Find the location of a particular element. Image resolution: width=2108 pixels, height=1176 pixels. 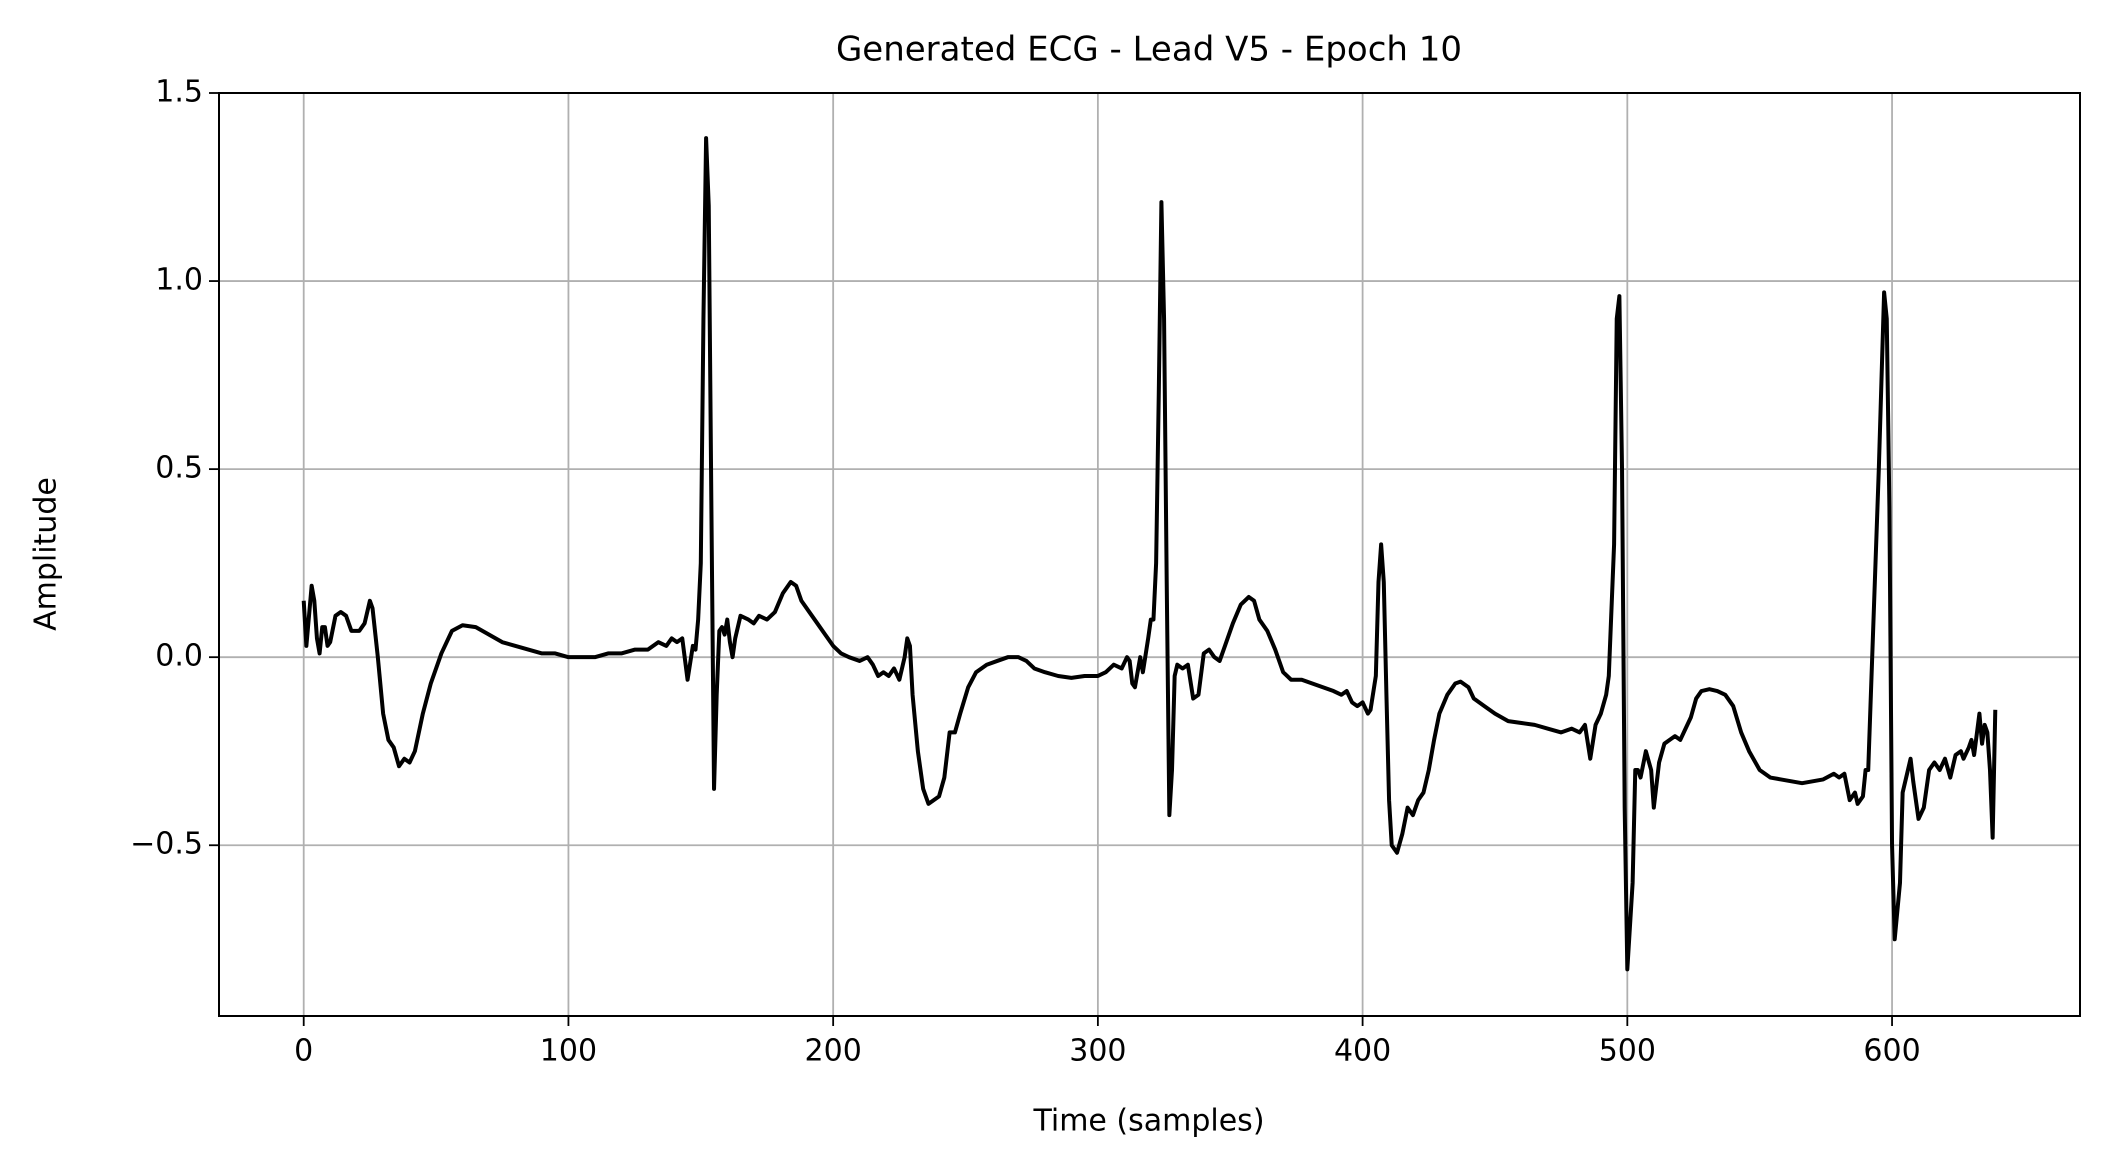

x-tick-label: 400 is located at coordinates (1362, 1051).